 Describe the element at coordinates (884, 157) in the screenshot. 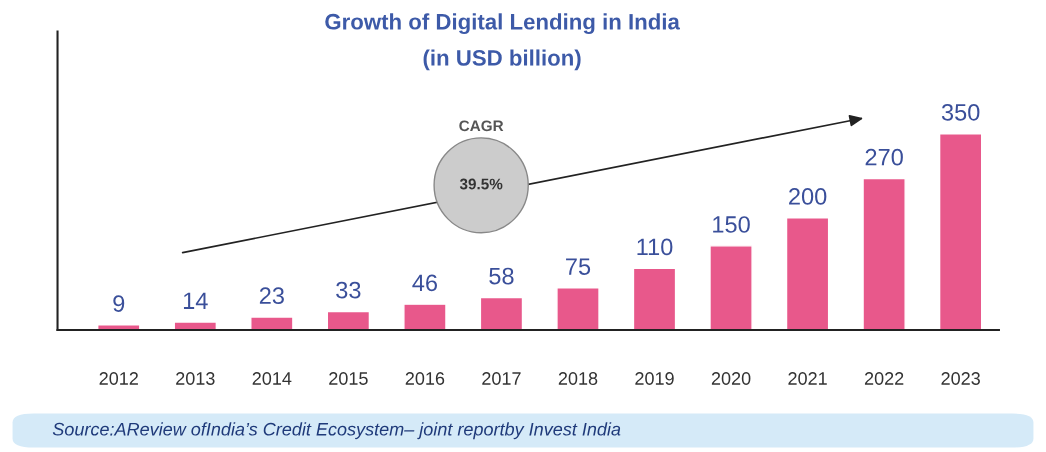

I see `data-label: 270` at that location.